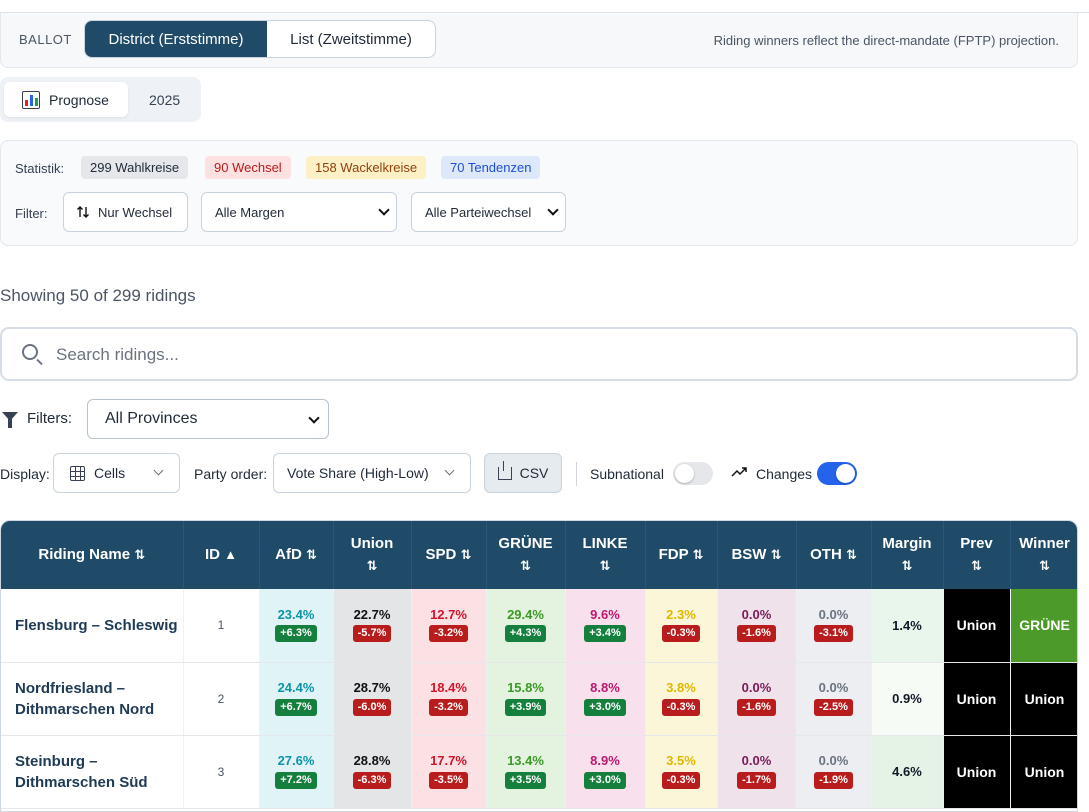 The width and height of the screenshot is (1089, 812). Describe the element at coordinates (833, 780) in the screenshot. I see `vote-change-badge: -1.9%` at that location.